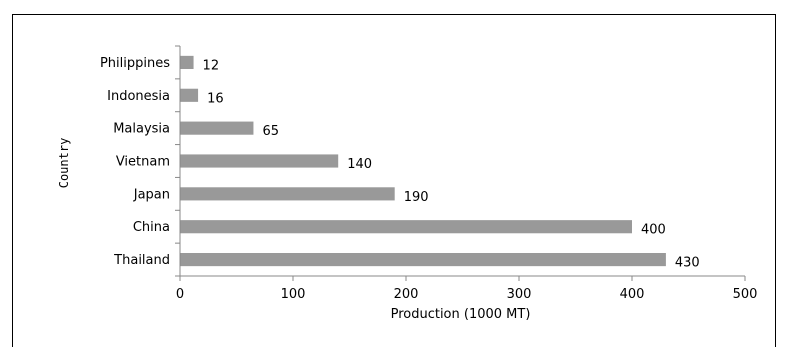  I want to click on data-label: 16, so click(215, 98).